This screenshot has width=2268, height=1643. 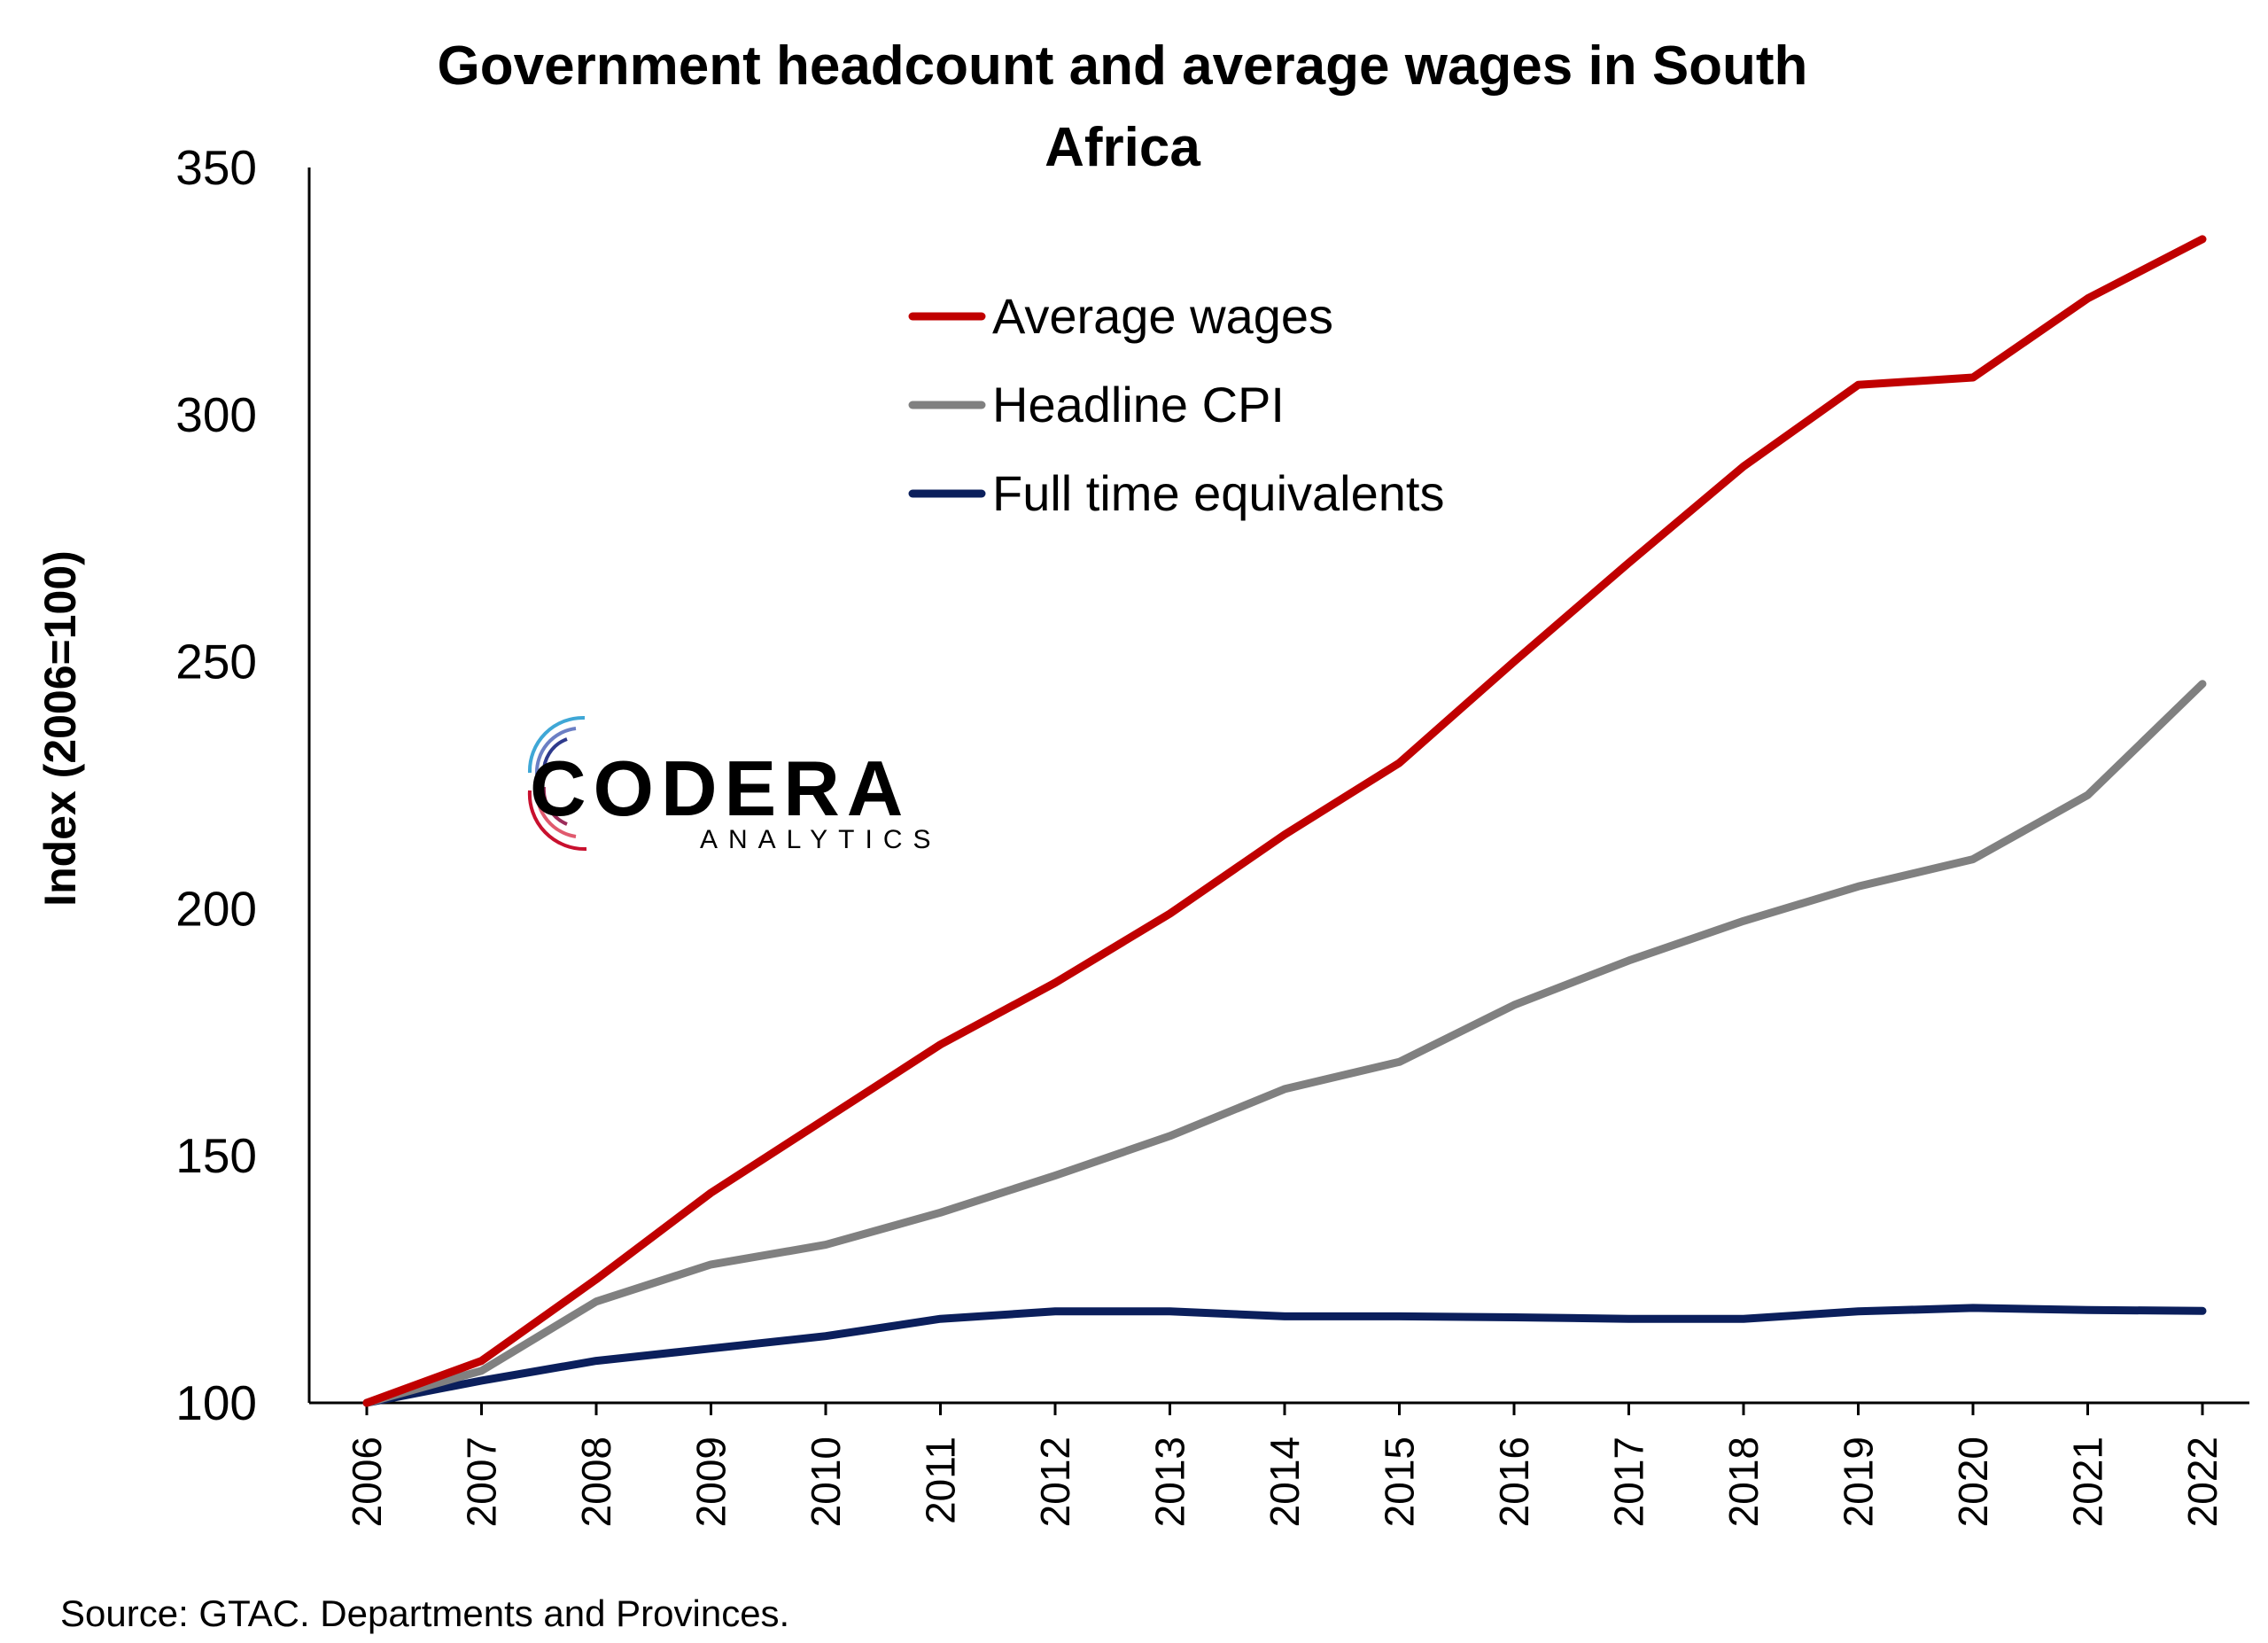 I want to click on y-tick-label: 200, so click(x=216, y=908).